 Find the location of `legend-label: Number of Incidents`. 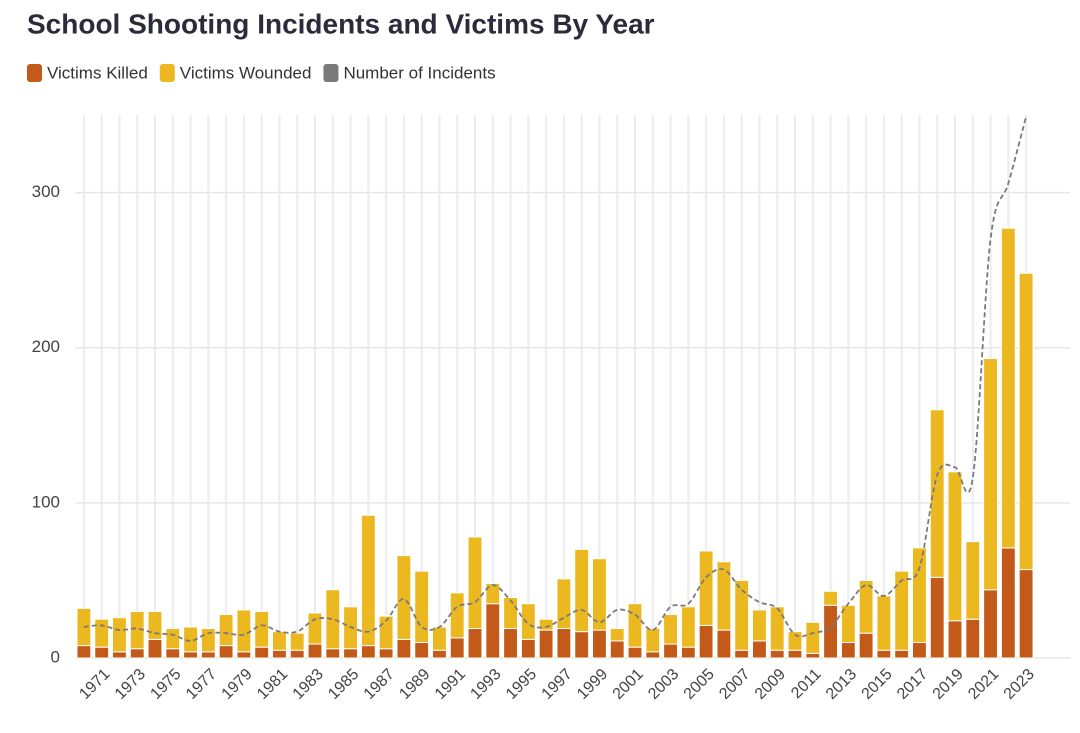

legend-label: Number of Incidents is located at coordinates (419, 72).